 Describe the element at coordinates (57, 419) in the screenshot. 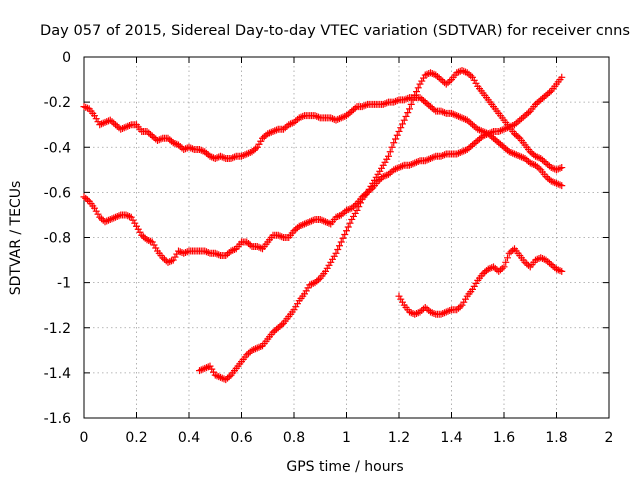

I see `y-tick-label: -1.6` at that location.